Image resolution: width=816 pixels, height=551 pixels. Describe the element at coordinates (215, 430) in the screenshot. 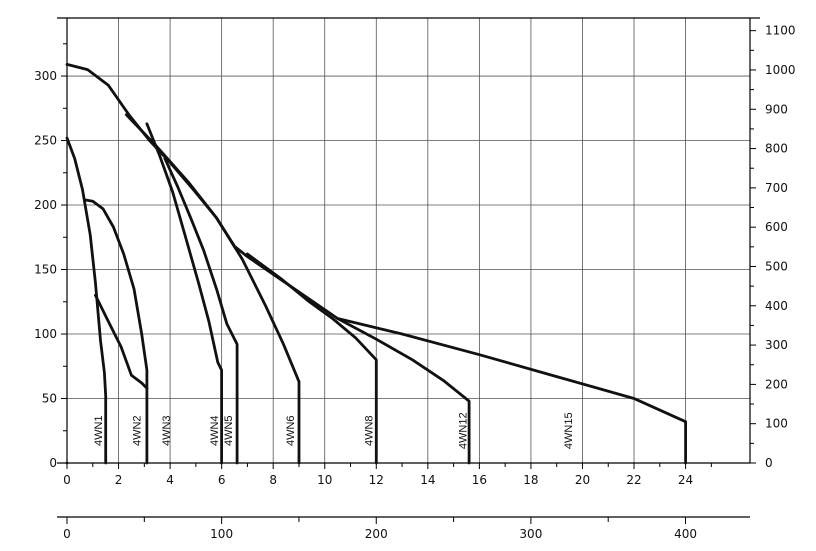

I see `series-label-4wn4: 4WN4` at that location.